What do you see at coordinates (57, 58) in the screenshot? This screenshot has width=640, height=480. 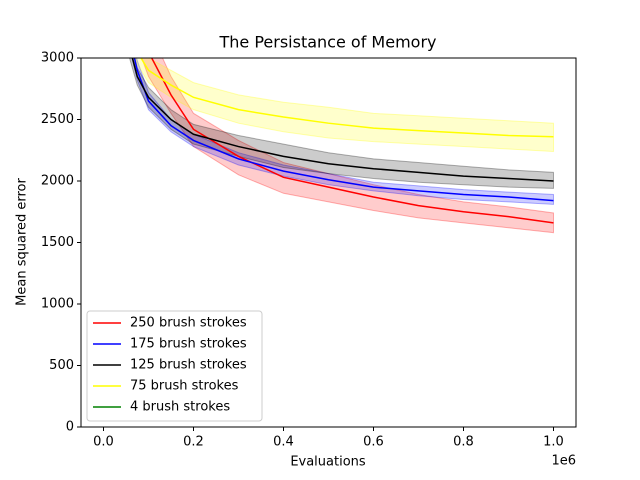 I see `y-tick-label: 3000` at bounding box center [57, 58].